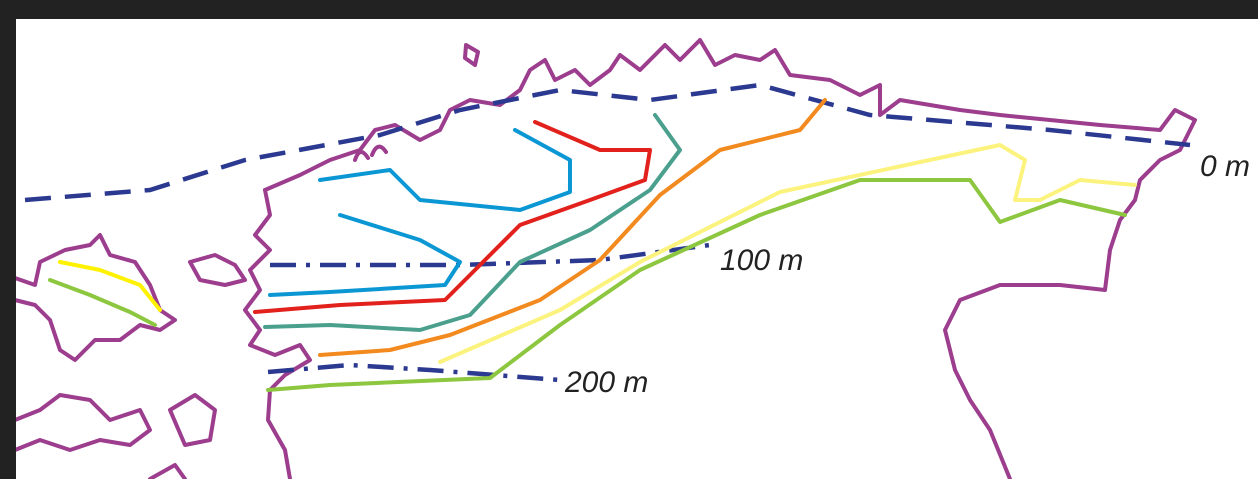 Image resolution: width=1258 pixels, height=479 pixels. Describe the element at coordinates (102, 302) in the screenshot. I see `isoline-green-island` at that location.